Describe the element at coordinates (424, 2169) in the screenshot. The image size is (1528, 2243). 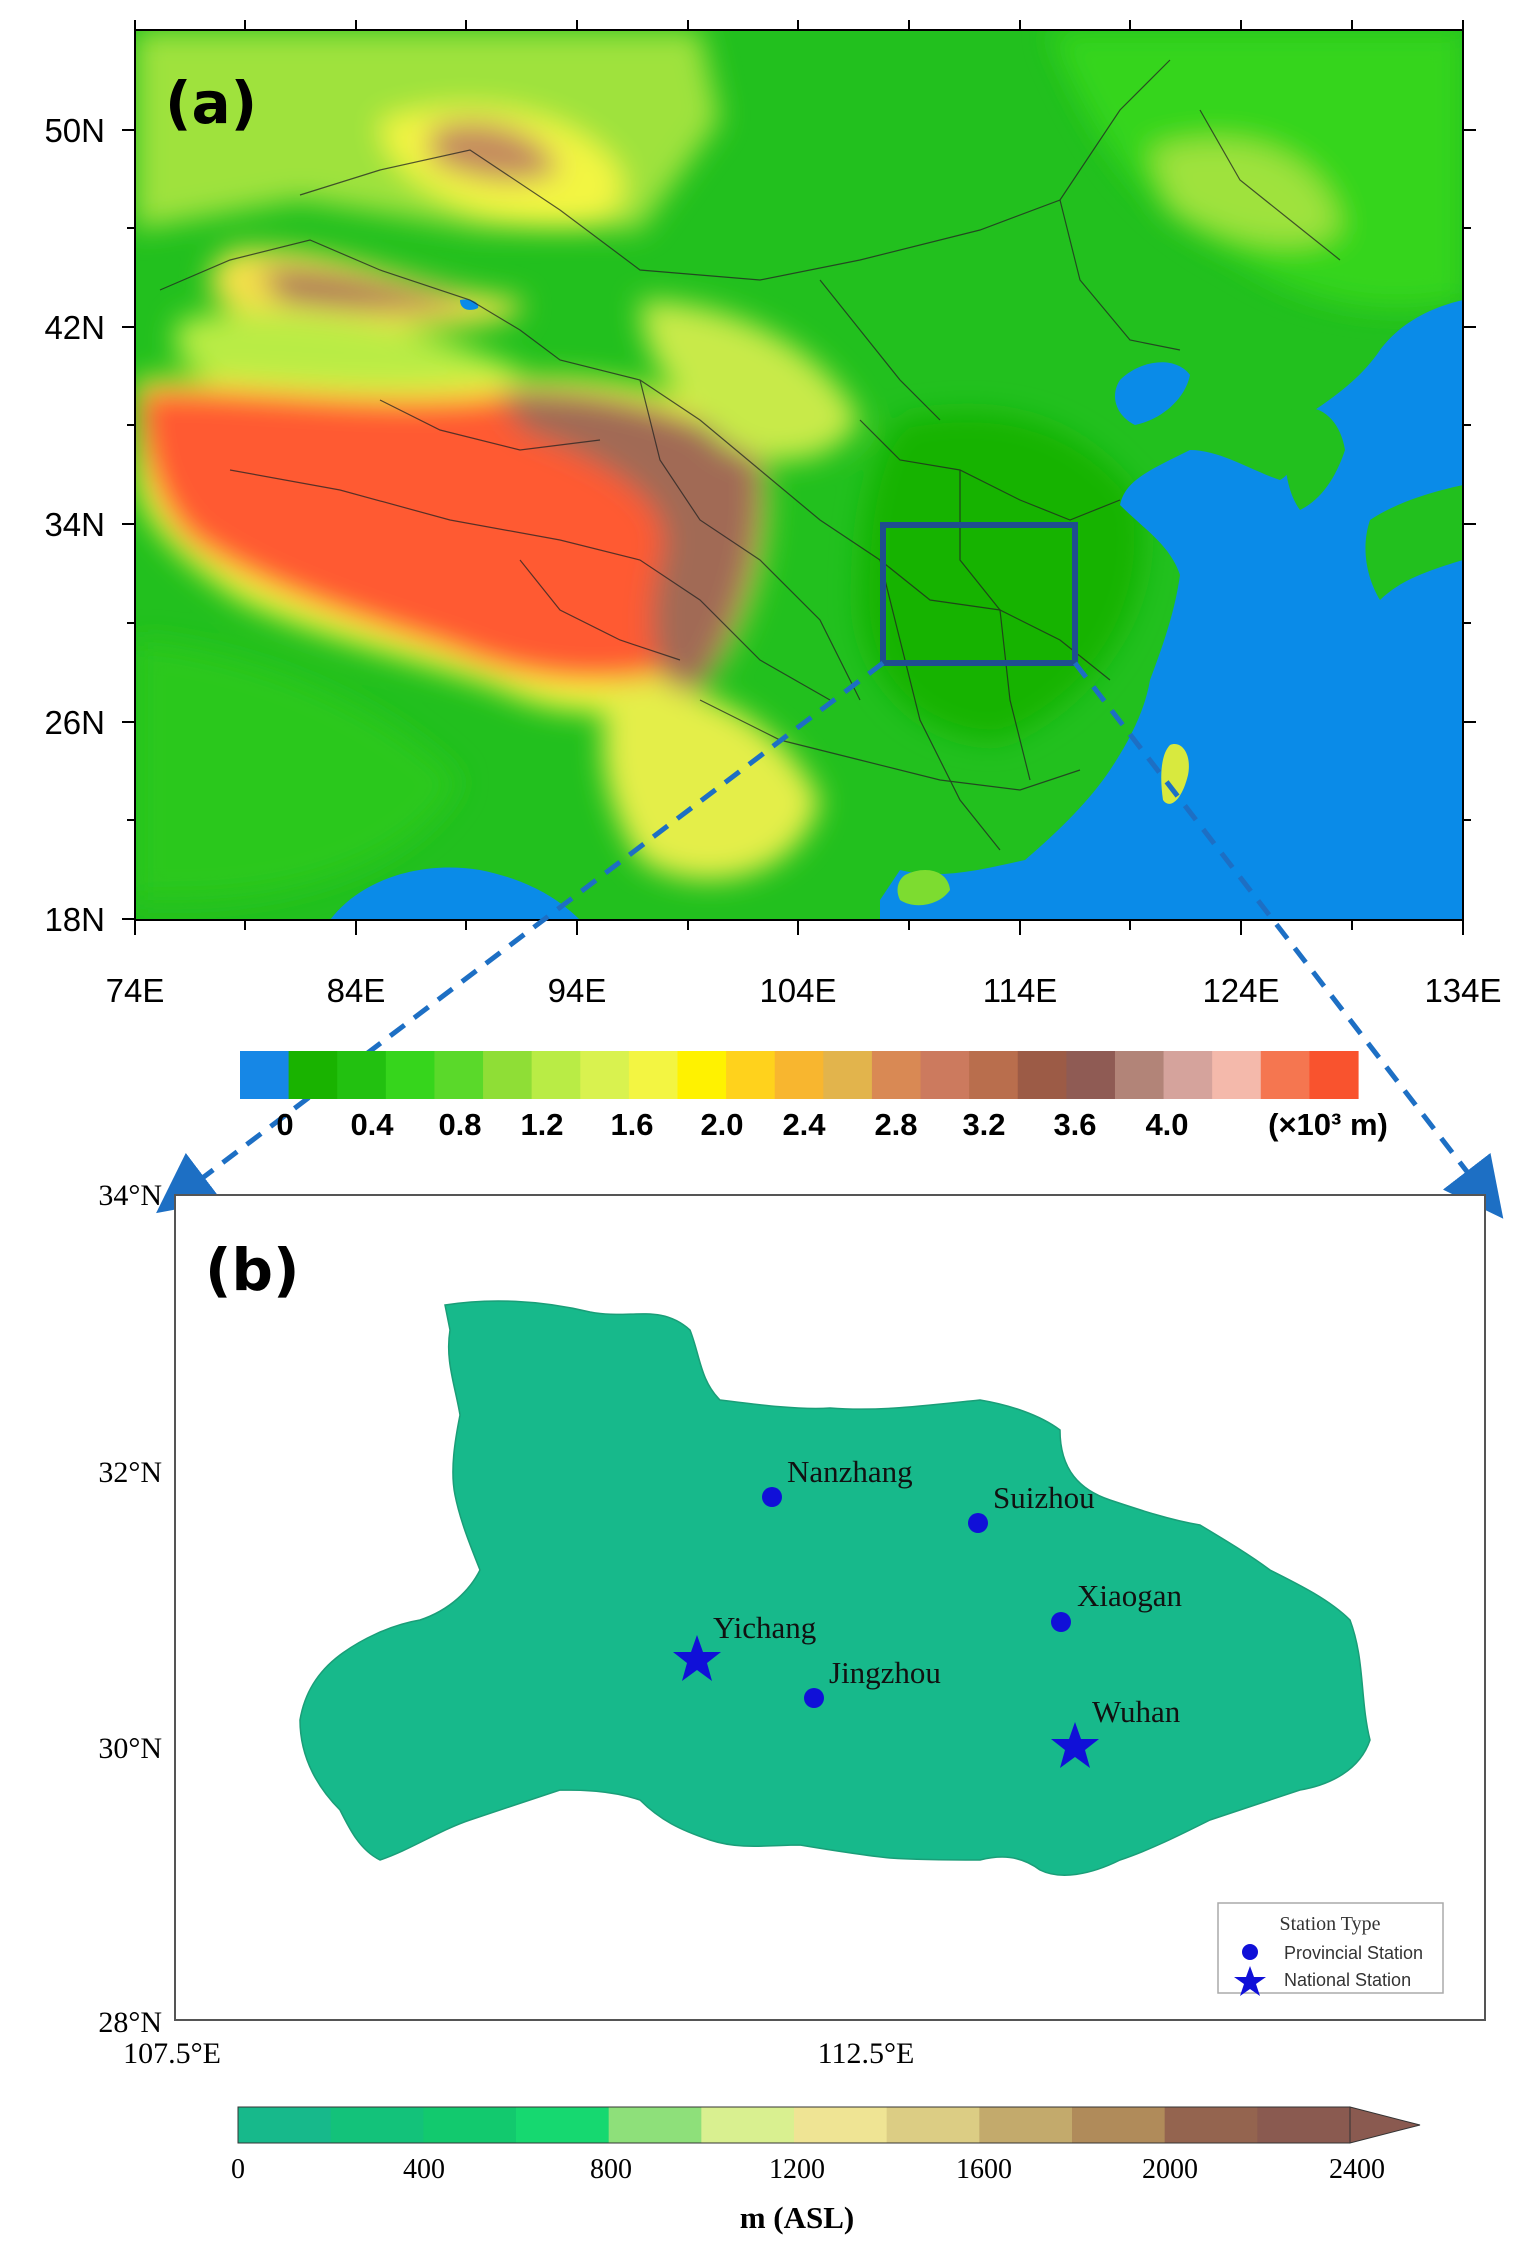
I see `cb-b-tick-label: 400` at that location.